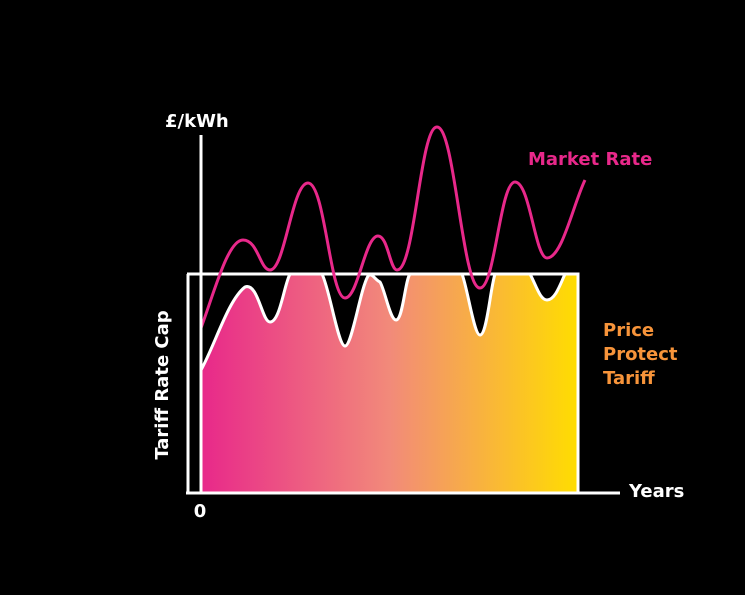 The image size is (745, 595). What do you see at coordinates (628, 330) in the screenshot?
I see `tariff-label: Price` at bounding box center [628, 330].